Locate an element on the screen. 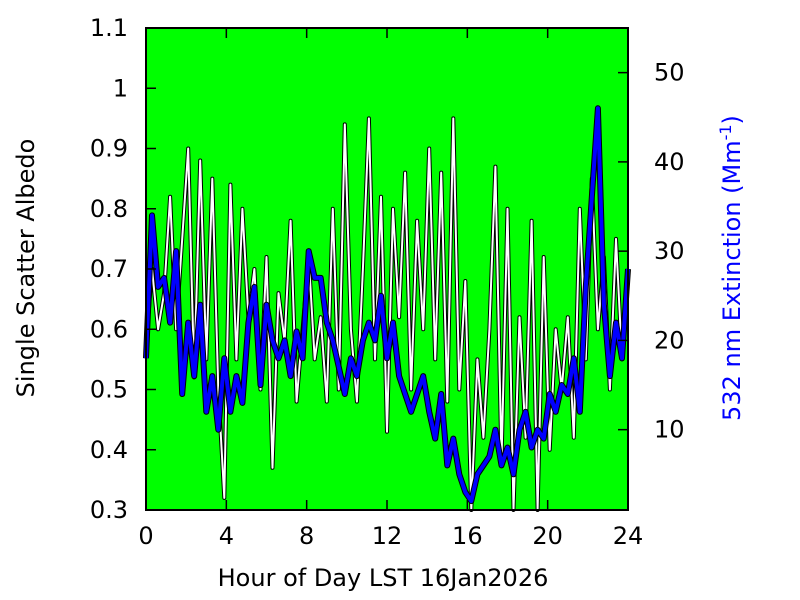 The width and height of the screenshot is (800, 600). y-tick-label: 0.9 is located at coordinates (109, 149).